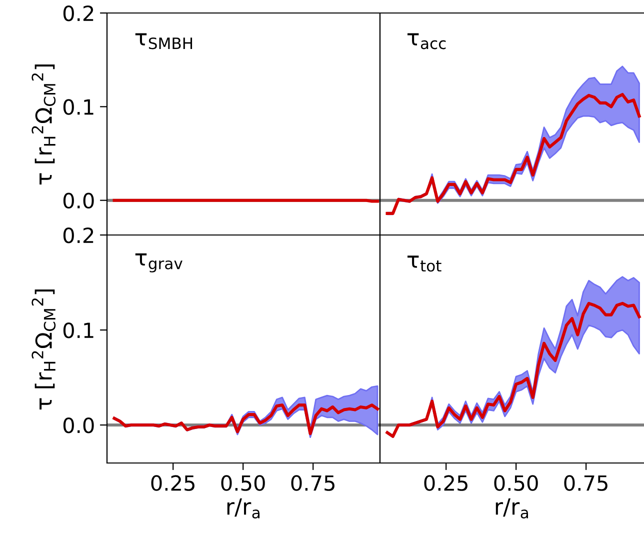 The width and height of the screenshot is (644, 541). What do you see at coordinates (424, 264) in the screenshot?
I see `text: τ$_{tot}$` at bounding box center [424, 264].